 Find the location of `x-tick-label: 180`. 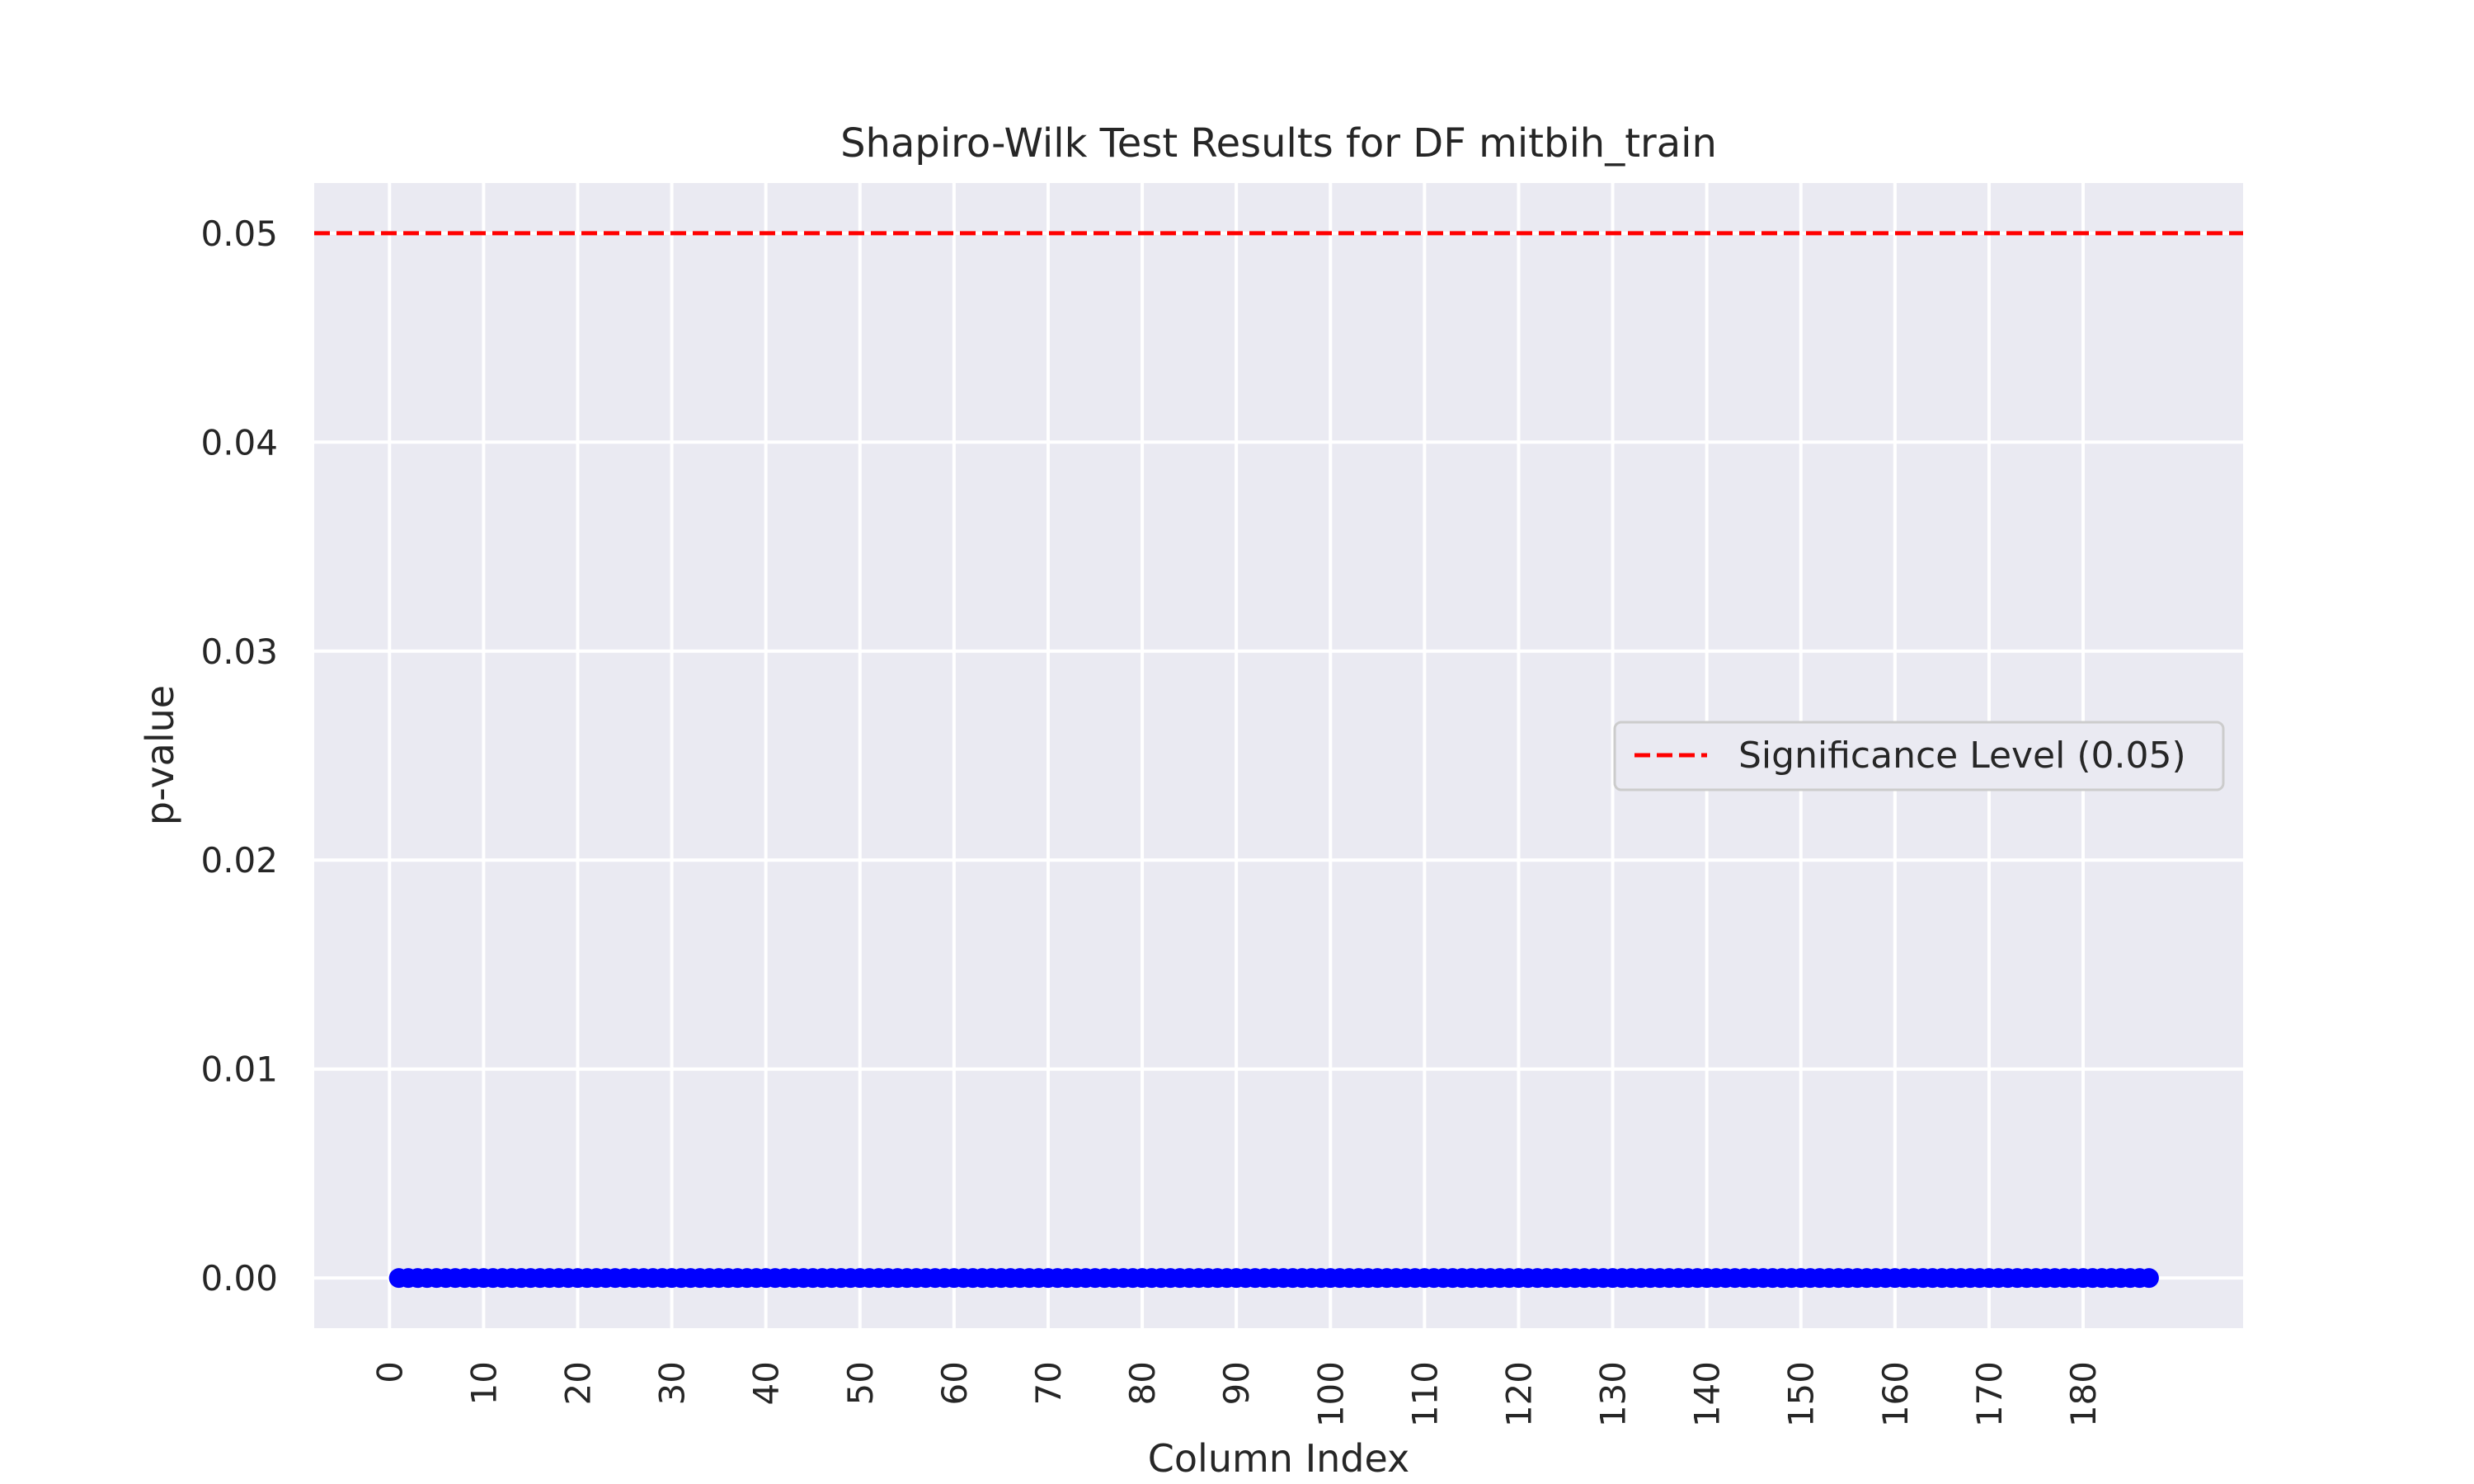

x-tick-label: 180 is located at coordinates (2083, 1394).